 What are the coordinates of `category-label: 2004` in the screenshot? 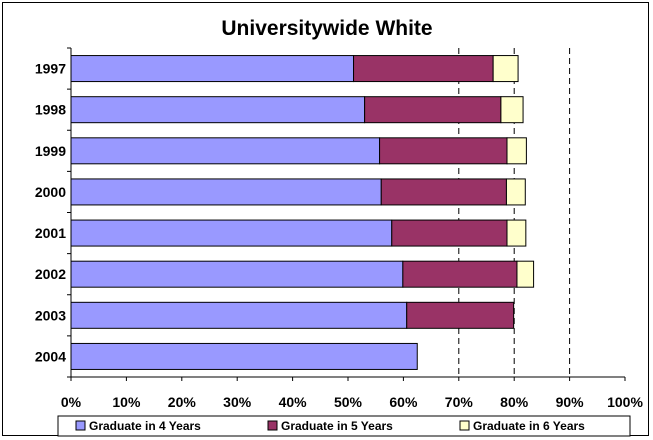 It's located at (50, 356).